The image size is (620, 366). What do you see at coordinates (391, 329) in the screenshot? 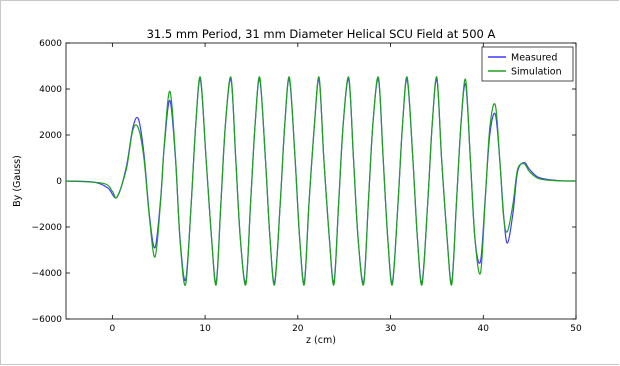
I see `x-tick-label: 30` at bounding box center [391, 329].